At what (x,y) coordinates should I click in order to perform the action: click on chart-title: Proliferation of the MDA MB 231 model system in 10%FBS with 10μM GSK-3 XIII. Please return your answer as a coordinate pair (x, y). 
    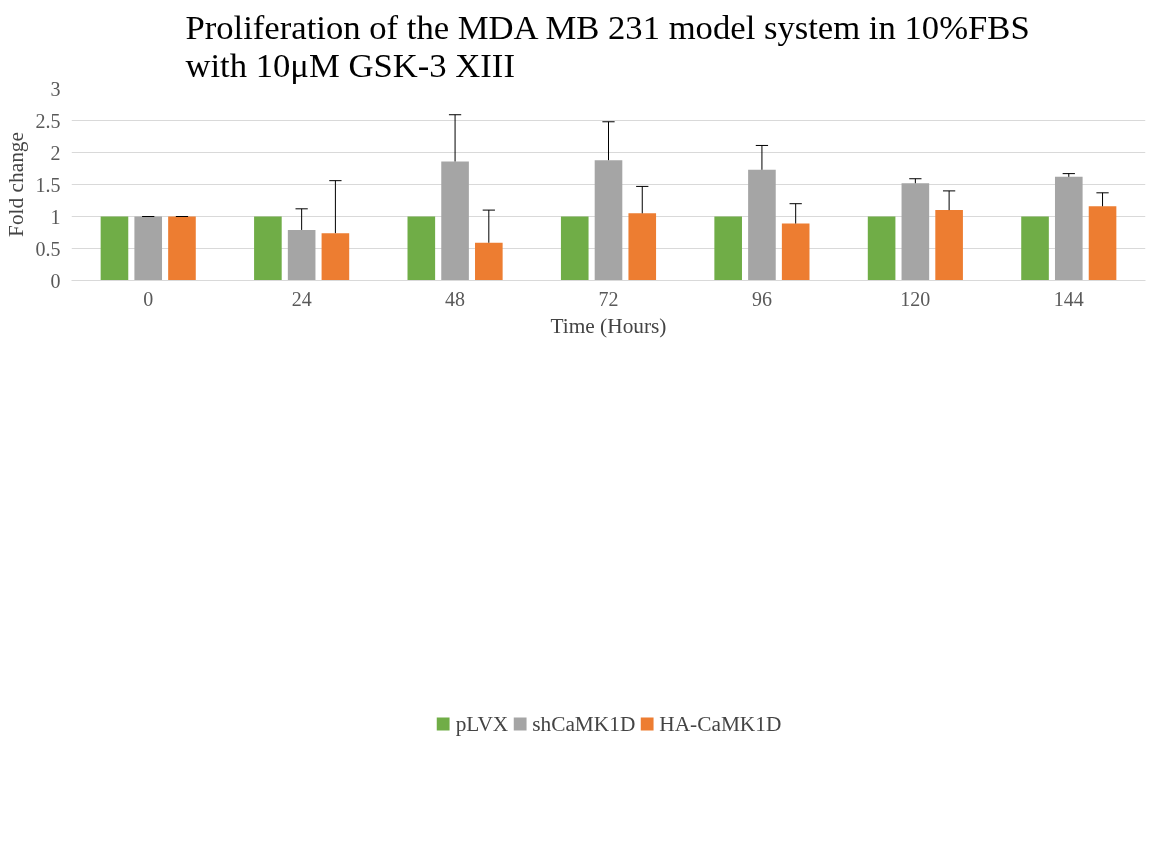
    Looking at the image, I should click on (607, 45).